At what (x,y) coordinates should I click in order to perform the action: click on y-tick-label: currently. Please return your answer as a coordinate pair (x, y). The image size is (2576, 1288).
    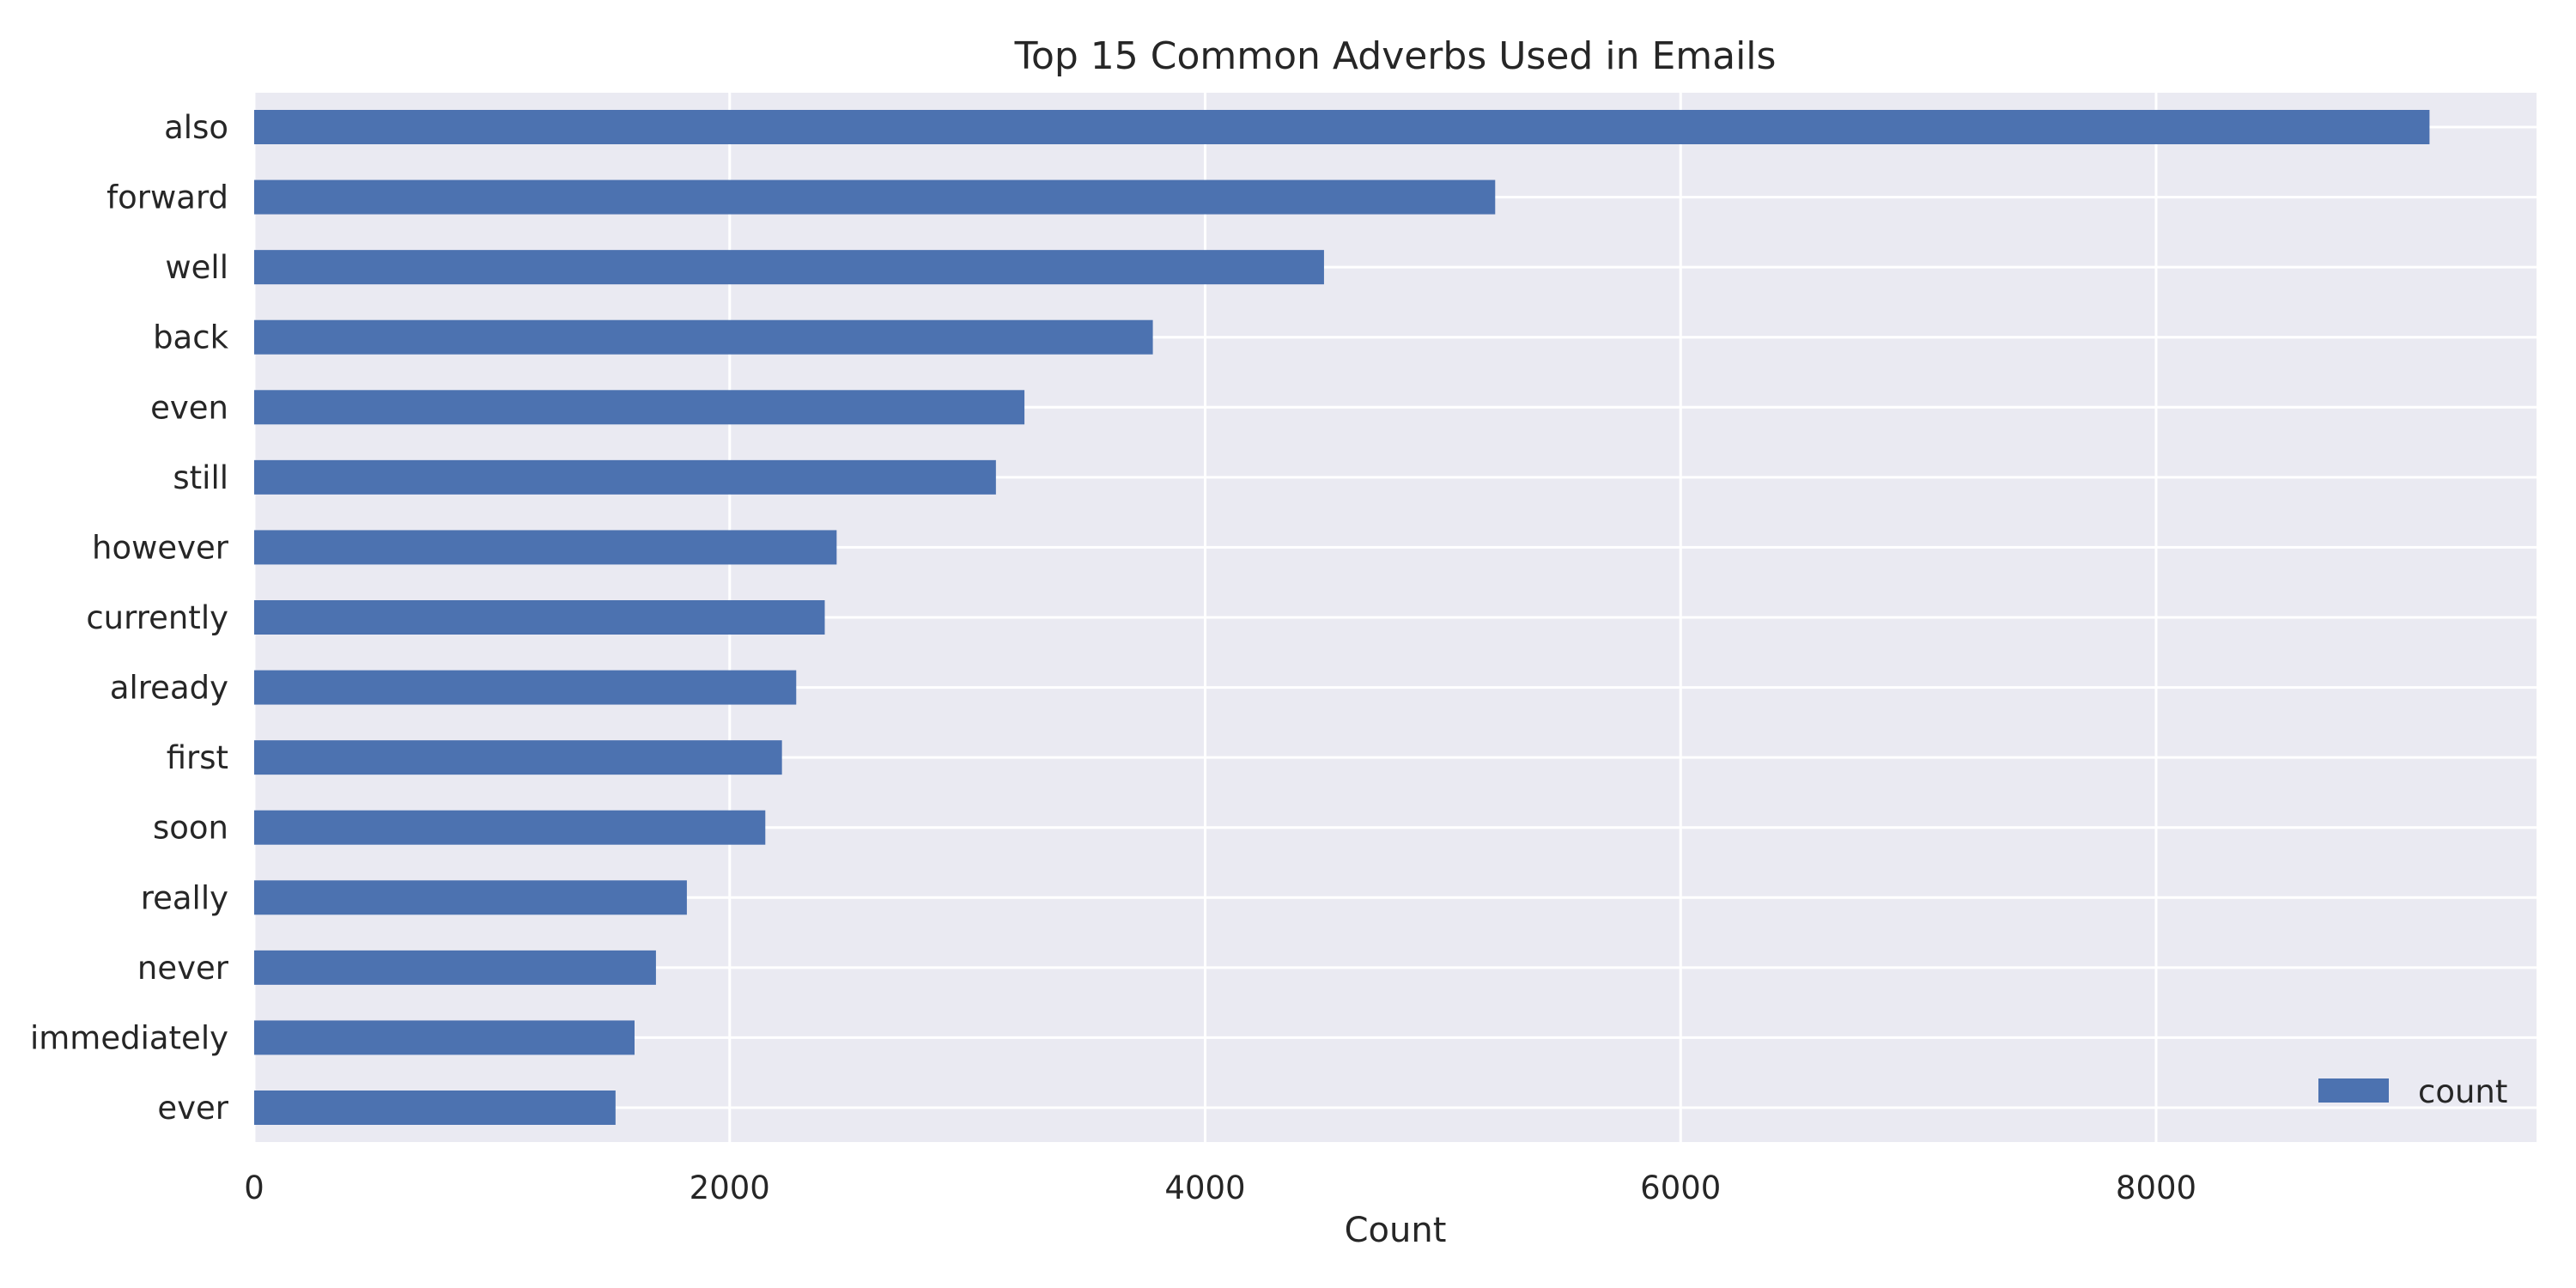
    Looking at the image, I should click on (157, 618).